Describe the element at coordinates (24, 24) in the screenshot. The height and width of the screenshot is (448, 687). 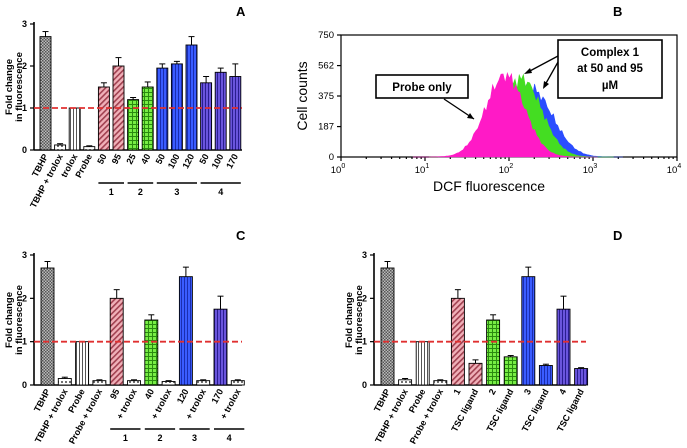
I see `panel-a-ytick-label: 3` at that location.